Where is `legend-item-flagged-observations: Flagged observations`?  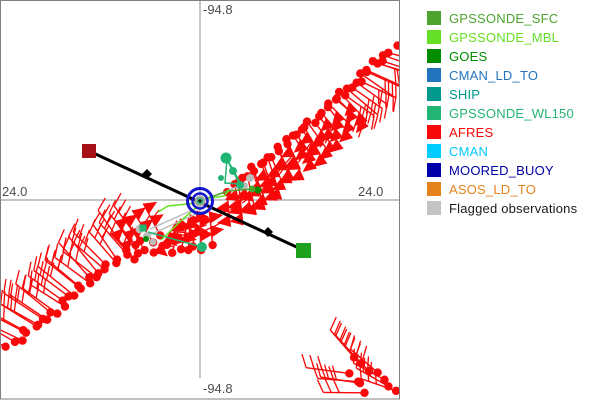
legend-item-flagged-observations: Flagged observations is located at coordinates (502, 208).